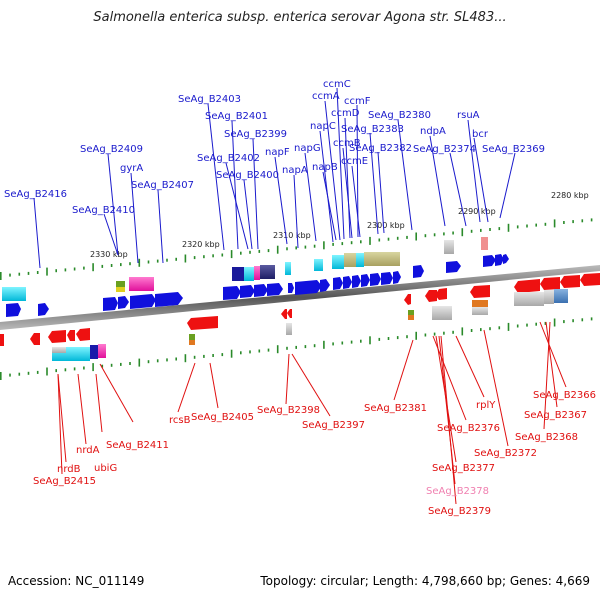 The image size is (600, 600). I want to click on forward-category-boxes, so click(245, 269).